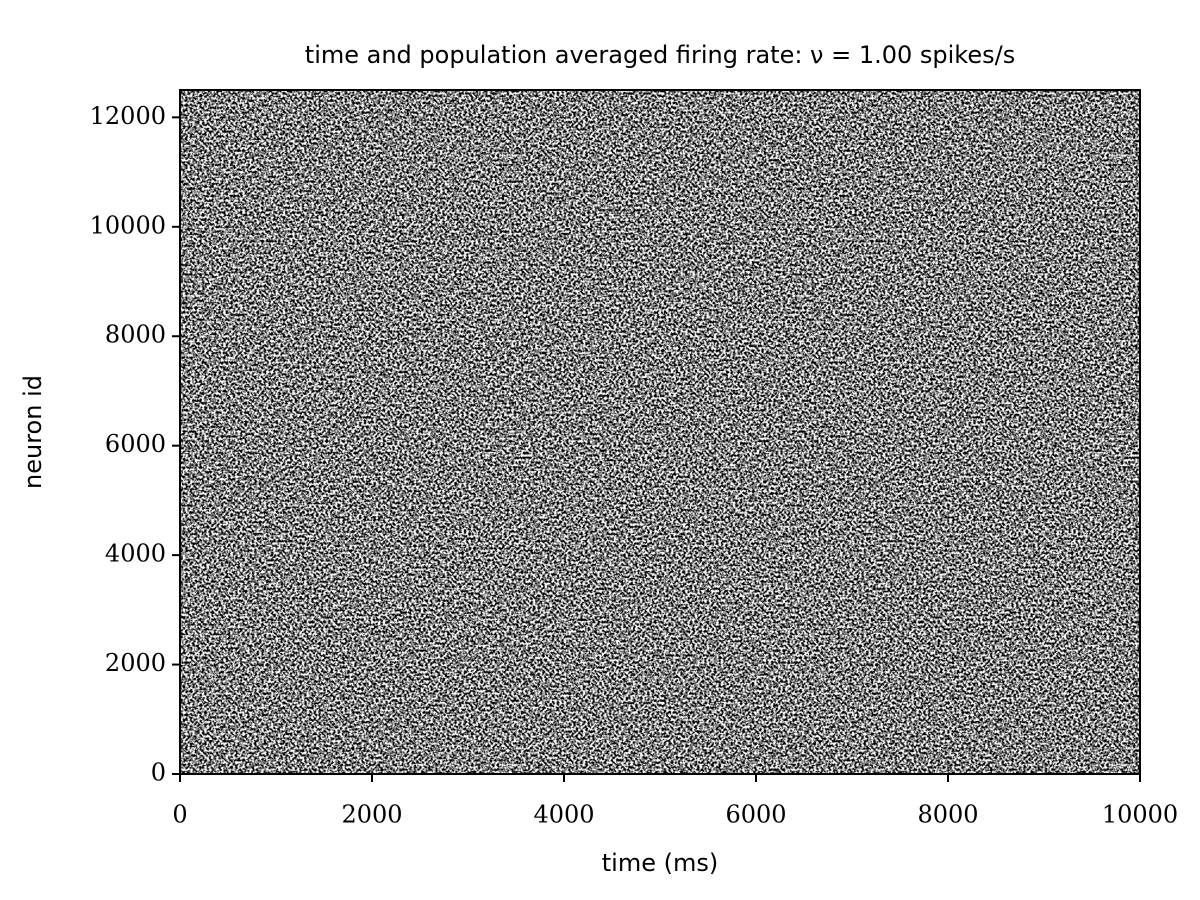  What do you see at coordinates (128, 116) in the screenshot?
I see `y-tick-label: 12000` at bounding box center [128, 116].